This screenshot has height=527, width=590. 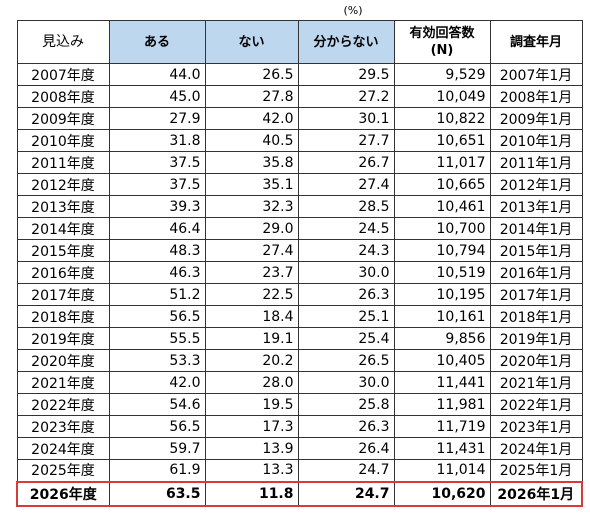 I want to click on unit-label: (%), so click(x=353, y=10).